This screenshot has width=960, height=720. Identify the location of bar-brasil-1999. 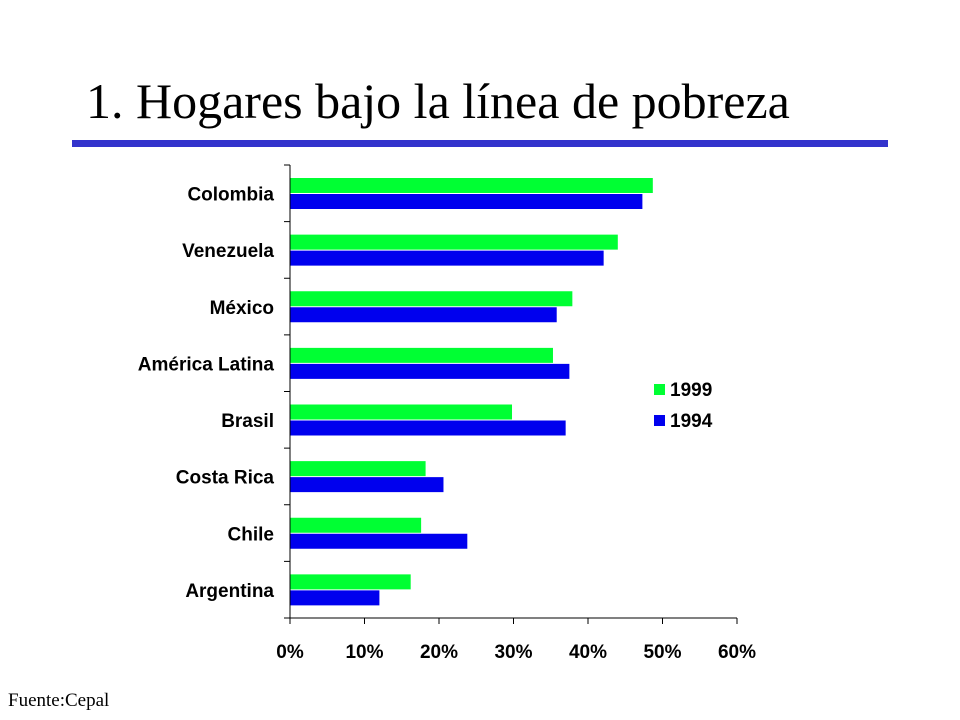
(401, 412).